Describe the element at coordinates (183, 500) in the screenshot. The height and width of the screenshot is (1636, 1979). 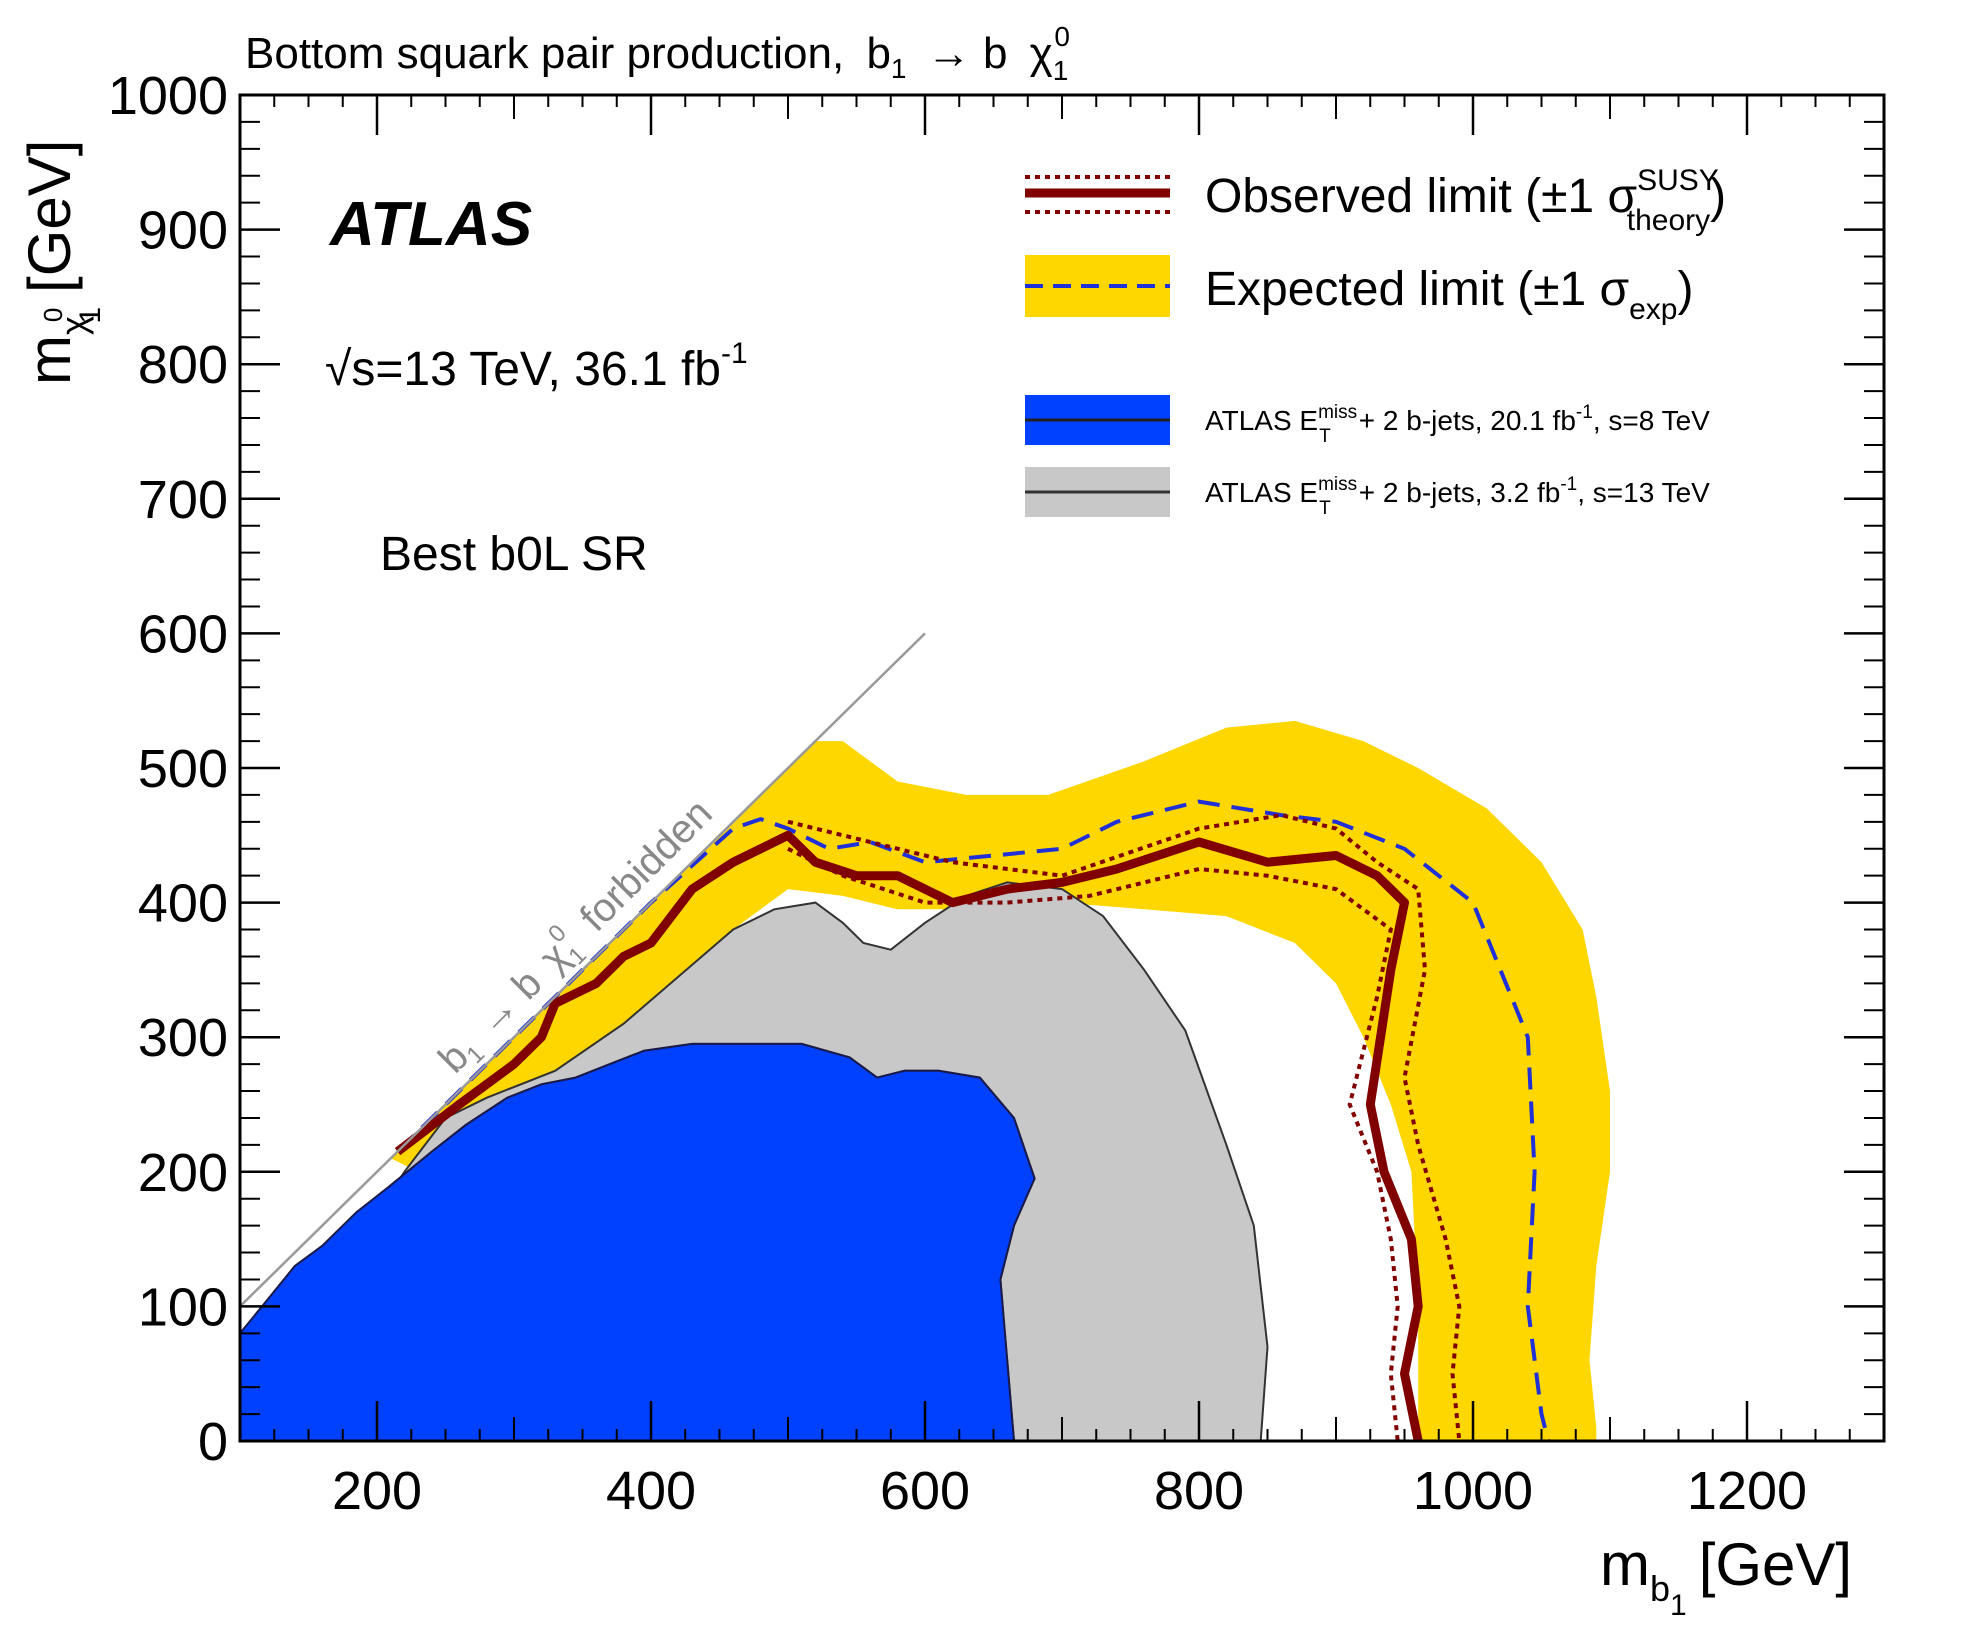
I see `y-tick-label: 700` at that location.